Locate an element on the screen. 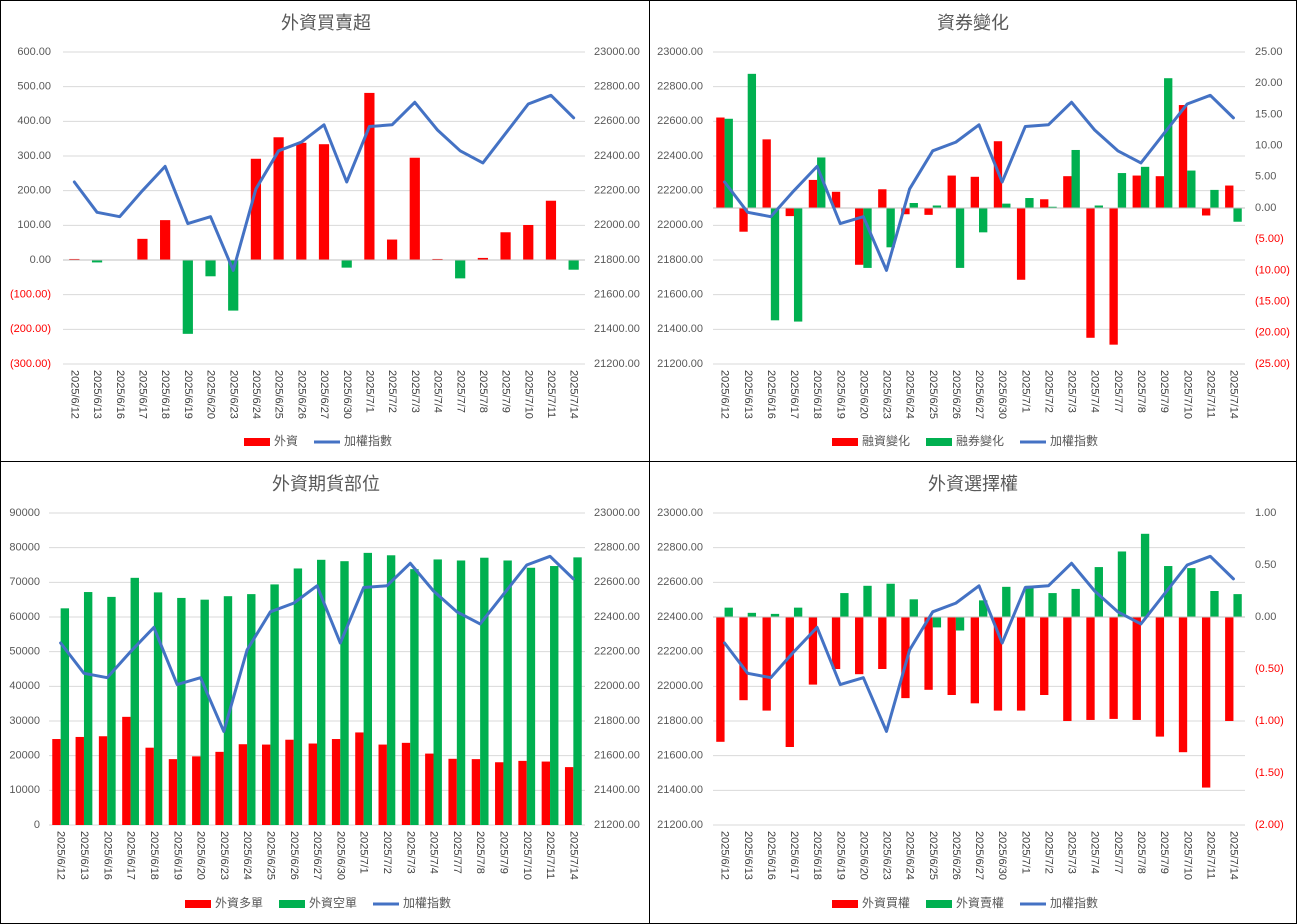  x-tick: 2025/6/20 is located at coordinates (863, 394).